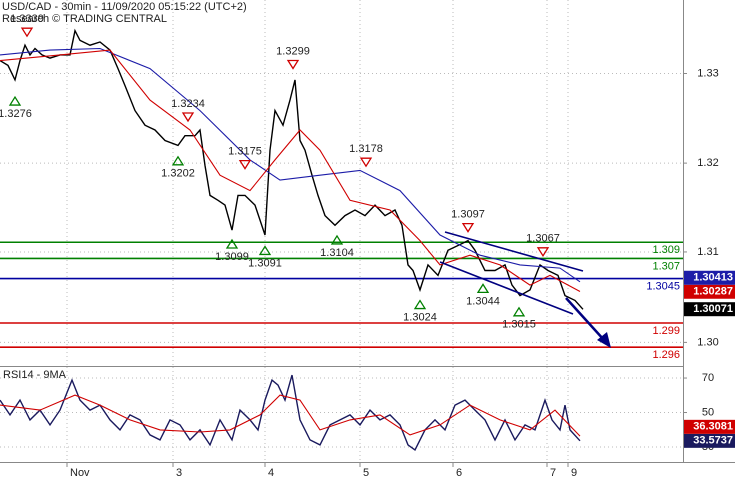  I want to click on last-value-label: 1.30071, so click(713, 309).